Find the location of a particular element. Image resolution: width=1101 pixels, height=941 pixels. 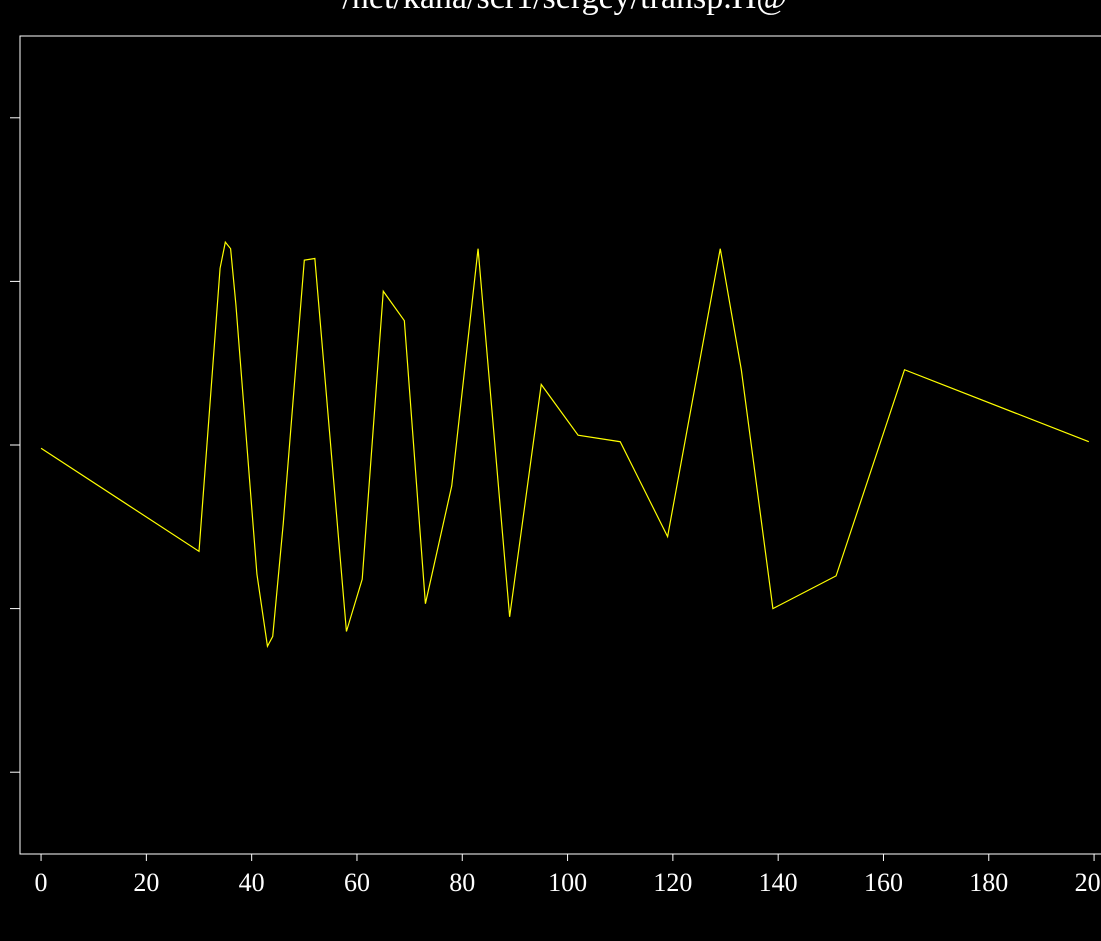

x-tick-label: 40 is located at coordinates (252, 882).